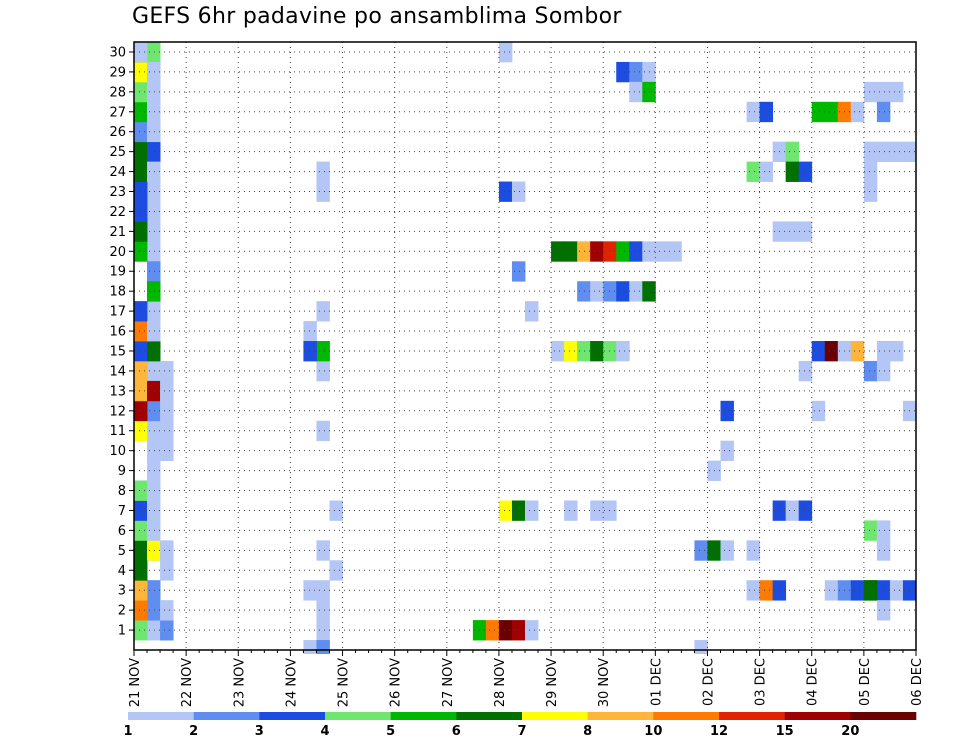  What do you see at coordinates (850, 731) in the screenshot?
I see `colorbar-label: 20` at bounding box center [850, 731].